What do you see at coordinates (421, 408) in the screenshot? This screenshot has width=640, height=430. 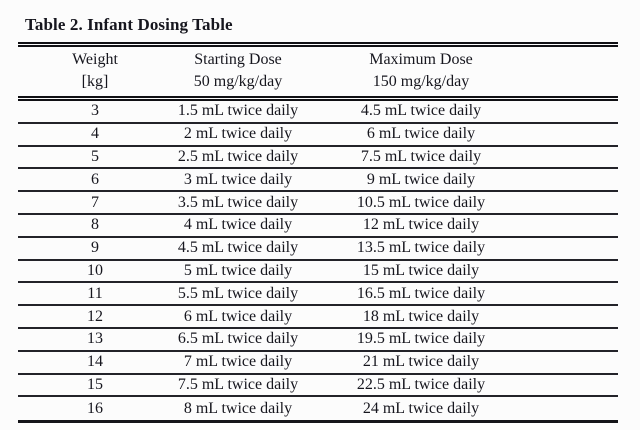 I see `cell-maximum: 24 mL twice daily` at bounding box center [421, 408].